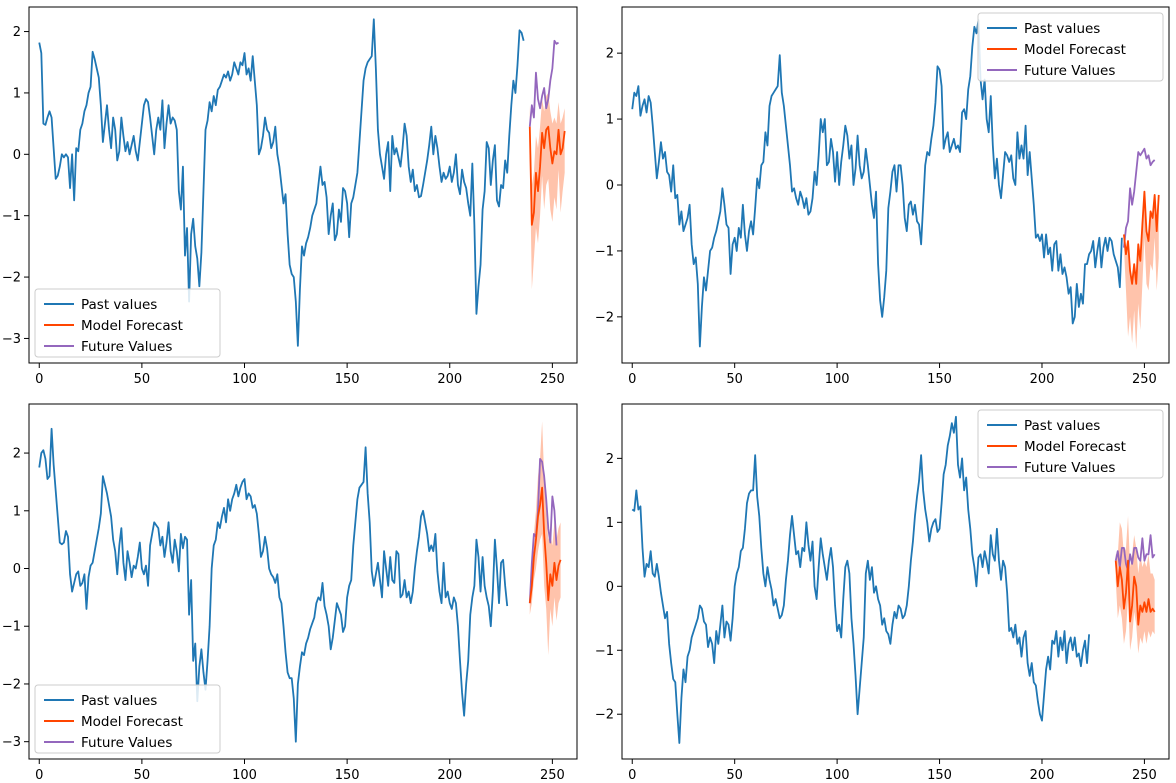  I want to click on forecast-band, so click(547, 191).